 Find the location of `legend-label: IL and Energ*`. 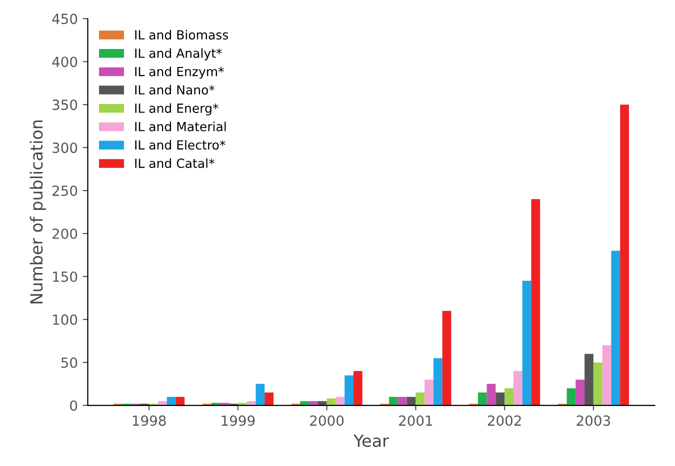

legend-label: IL and Energ* is located at coordinates (176, 109).